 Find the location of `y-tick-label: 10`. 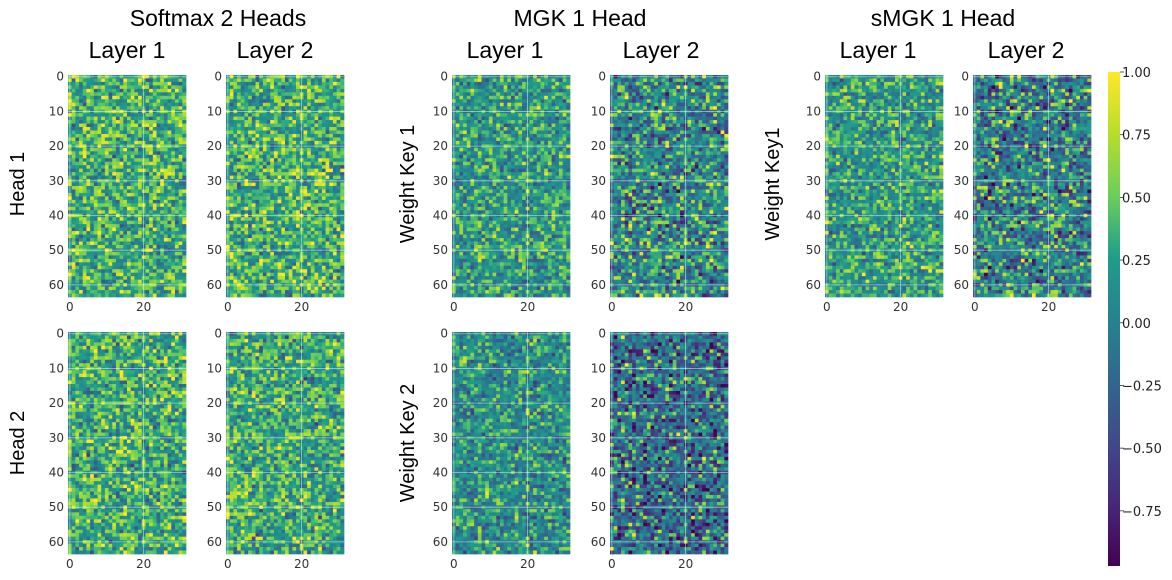

y-tick-label: 10 is located at coordinates (214, 111).